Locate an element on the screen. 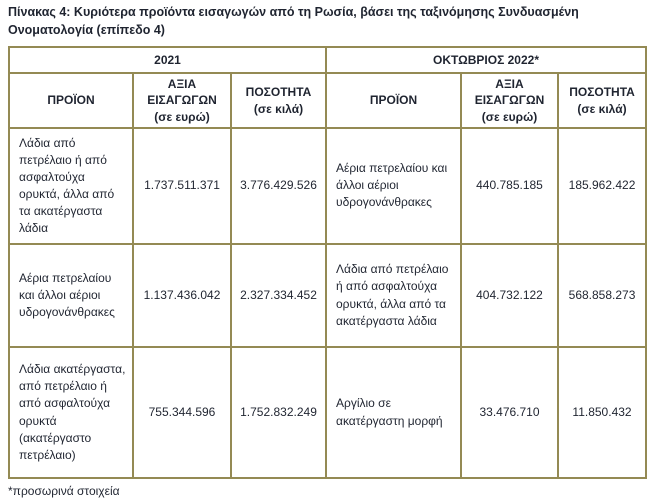 Image resolution: width=653 pixels, height=498 pixels. quantity-cell-2021: 2.327.334.452 is located at coordinates (278, 295).